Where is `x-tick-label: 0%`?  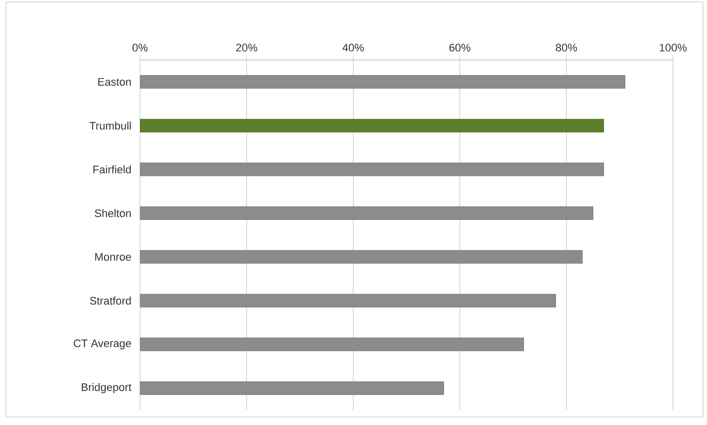 x-tick-label: 0% is located at coordinates (140, 48).